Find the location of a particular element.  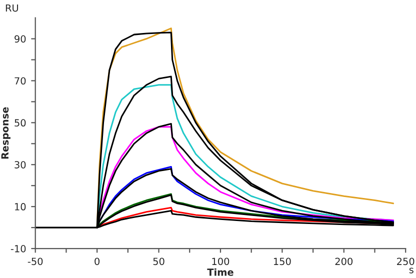

x-tick-label: -50 is located at coordinates (35, 262).